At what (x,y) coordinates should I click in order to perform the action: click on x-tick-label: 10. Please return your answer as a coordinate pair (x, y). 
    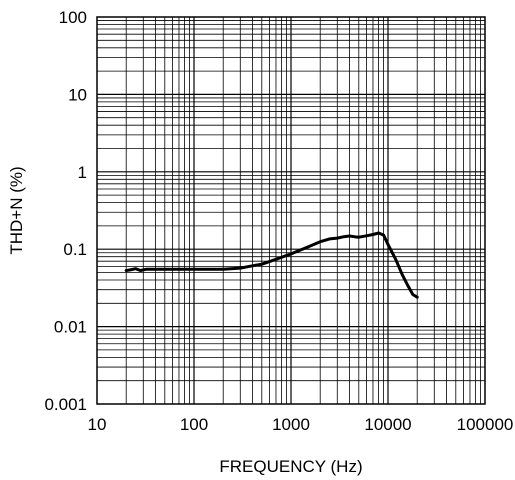
    Looking at the image, I should click on (97, 424).